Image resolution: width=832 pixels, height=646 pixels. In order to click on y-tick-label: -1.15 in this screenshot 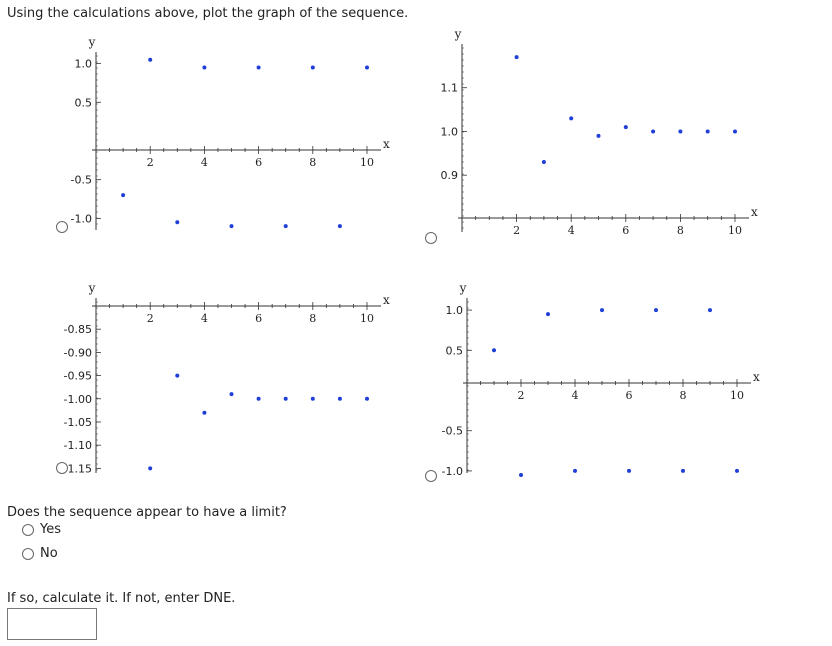, I will do `click(78, 468)`.